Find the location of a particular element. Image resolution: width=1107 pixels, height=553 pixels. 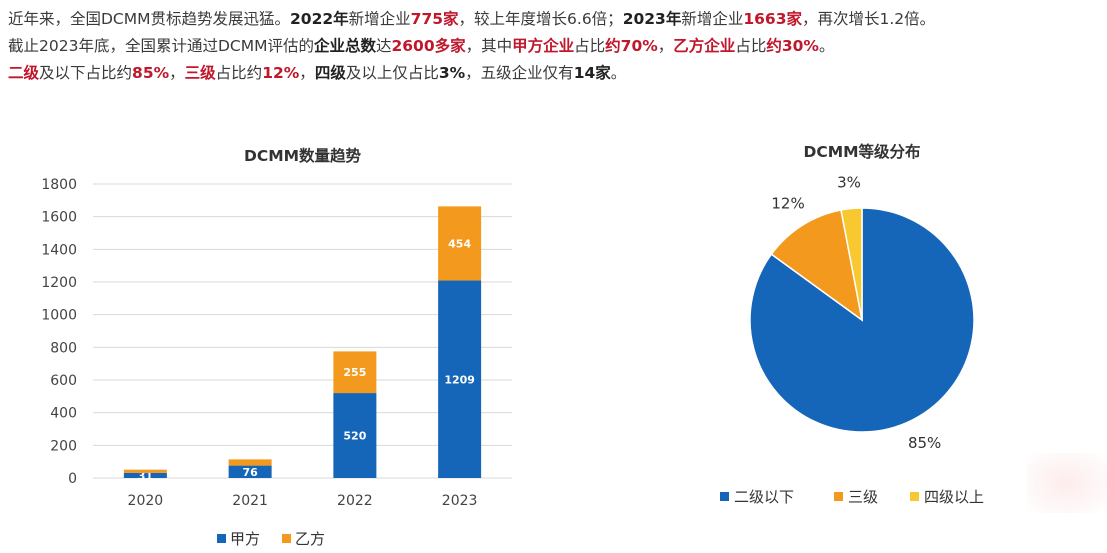

intro-text-run: ，较上年度增长6.6倍； is located at coordinates (540, 19).